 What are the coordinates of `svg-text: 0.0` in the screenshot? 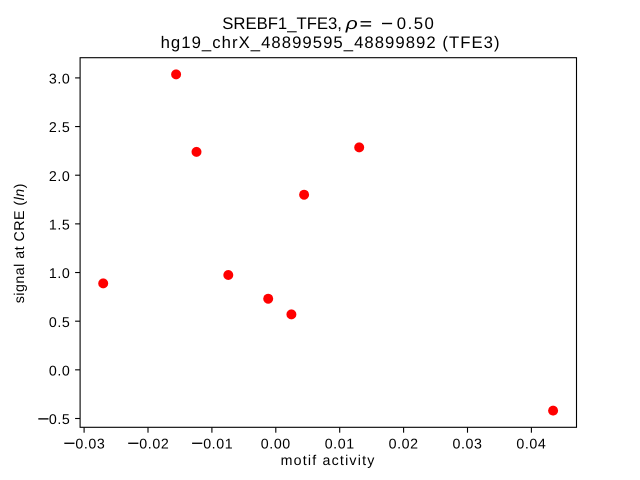 It's located at (60, 371).